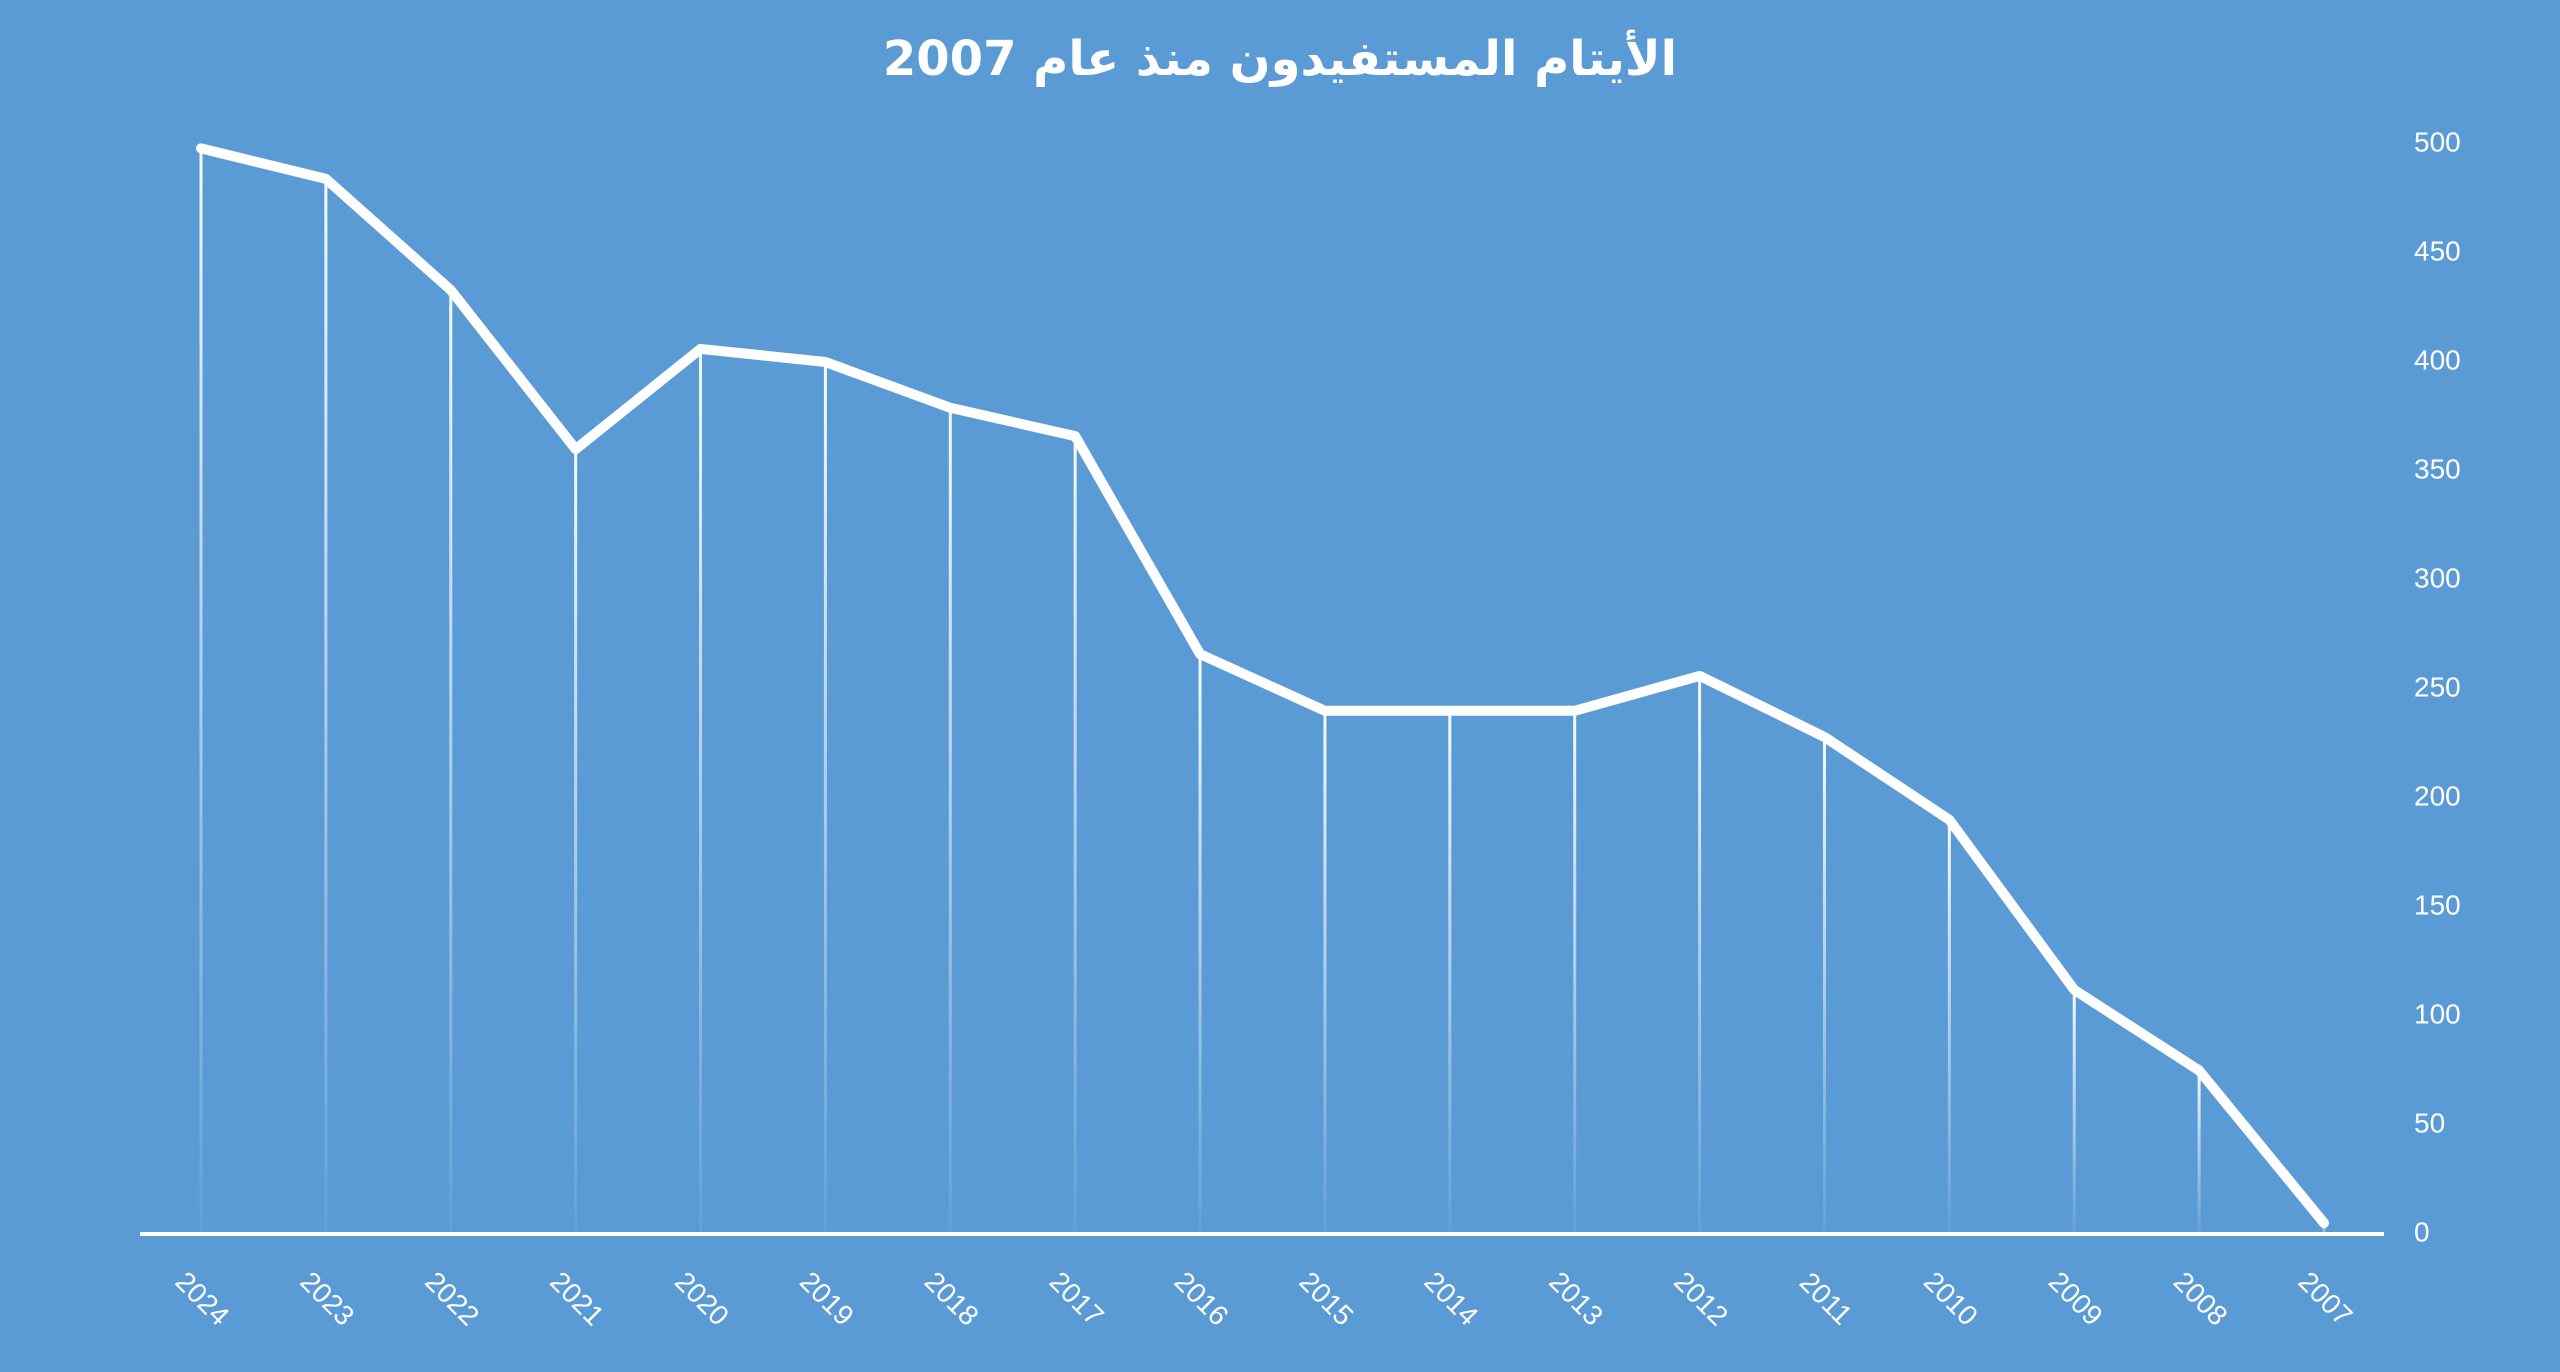 This screenshot has height=1372, width=2560. I want to click on y-axis: 0 50 100 150 200 250 300 350 400 450 500, so click(2437, 686).